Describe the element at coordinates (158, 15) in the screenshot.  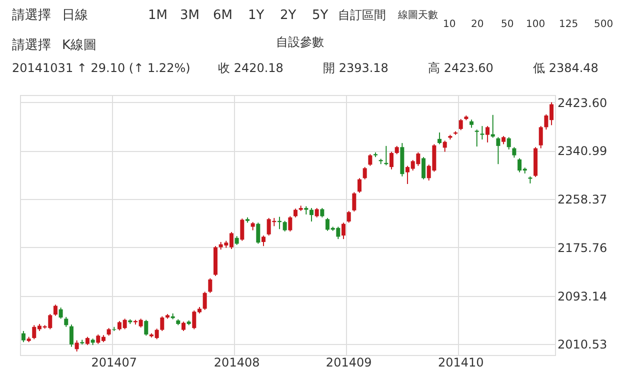
I see `text: 1M` at that location.